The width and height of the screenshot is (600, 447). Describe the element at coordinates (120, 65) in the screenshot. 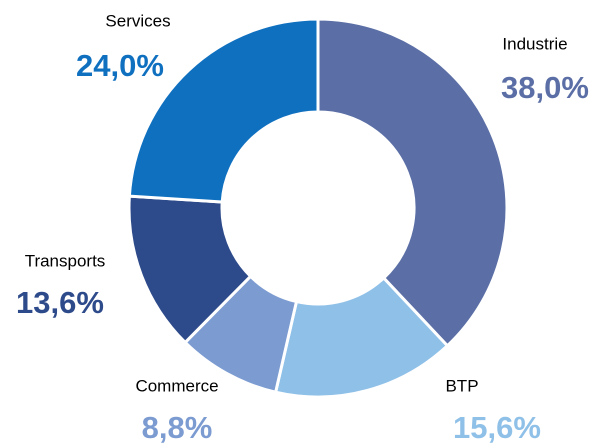

I see `slice-value-label: 24,0%` at that location.